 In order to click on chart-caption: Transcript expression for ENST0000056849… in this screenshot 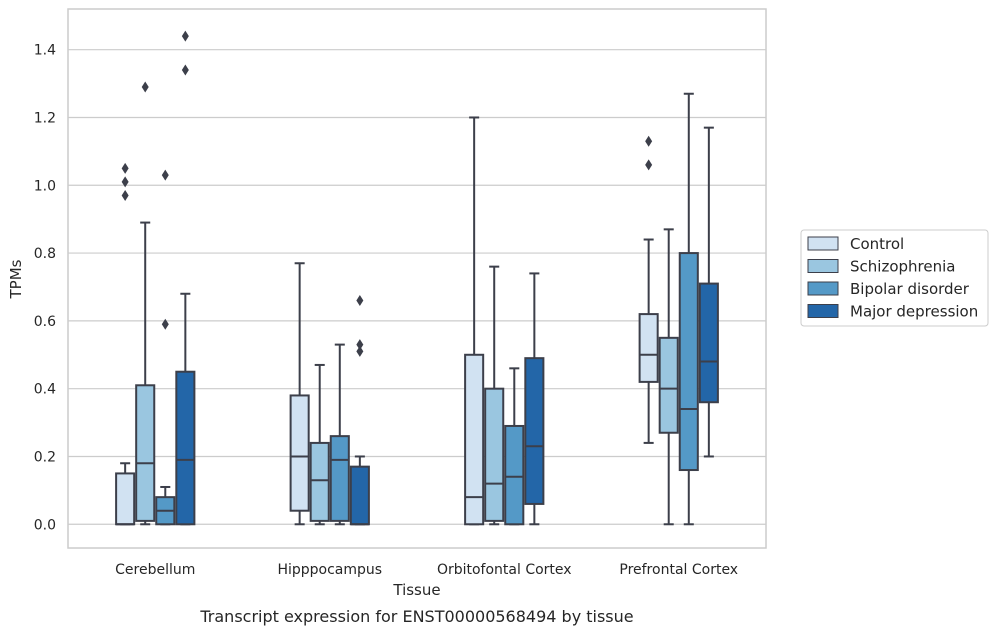, I will do `click(416, 616)`.